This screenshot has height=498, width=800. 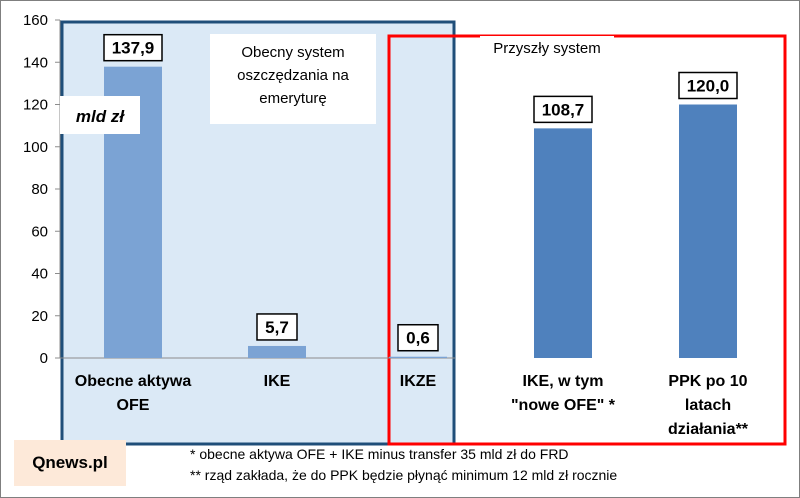 I want to click on y-tick-label: 100, so click(x=35, y=147).